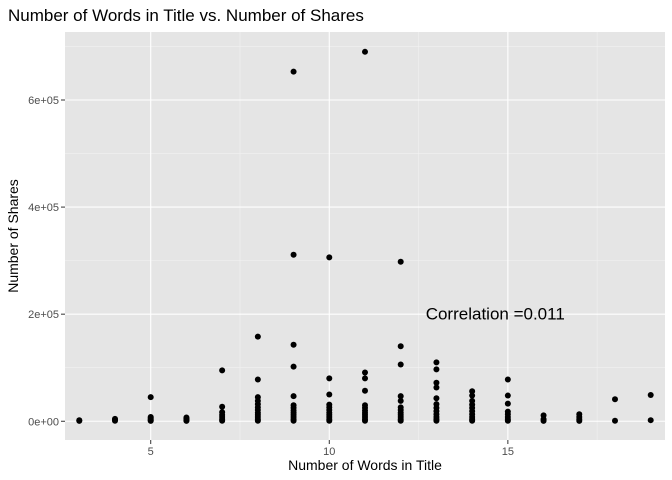 The height and width of the screenshot is (480, 672). What do you see at coordinates (13, 236) in the screenshot?
I see `y-axis-title: Number of Shares` at bounding box center [13, 236].